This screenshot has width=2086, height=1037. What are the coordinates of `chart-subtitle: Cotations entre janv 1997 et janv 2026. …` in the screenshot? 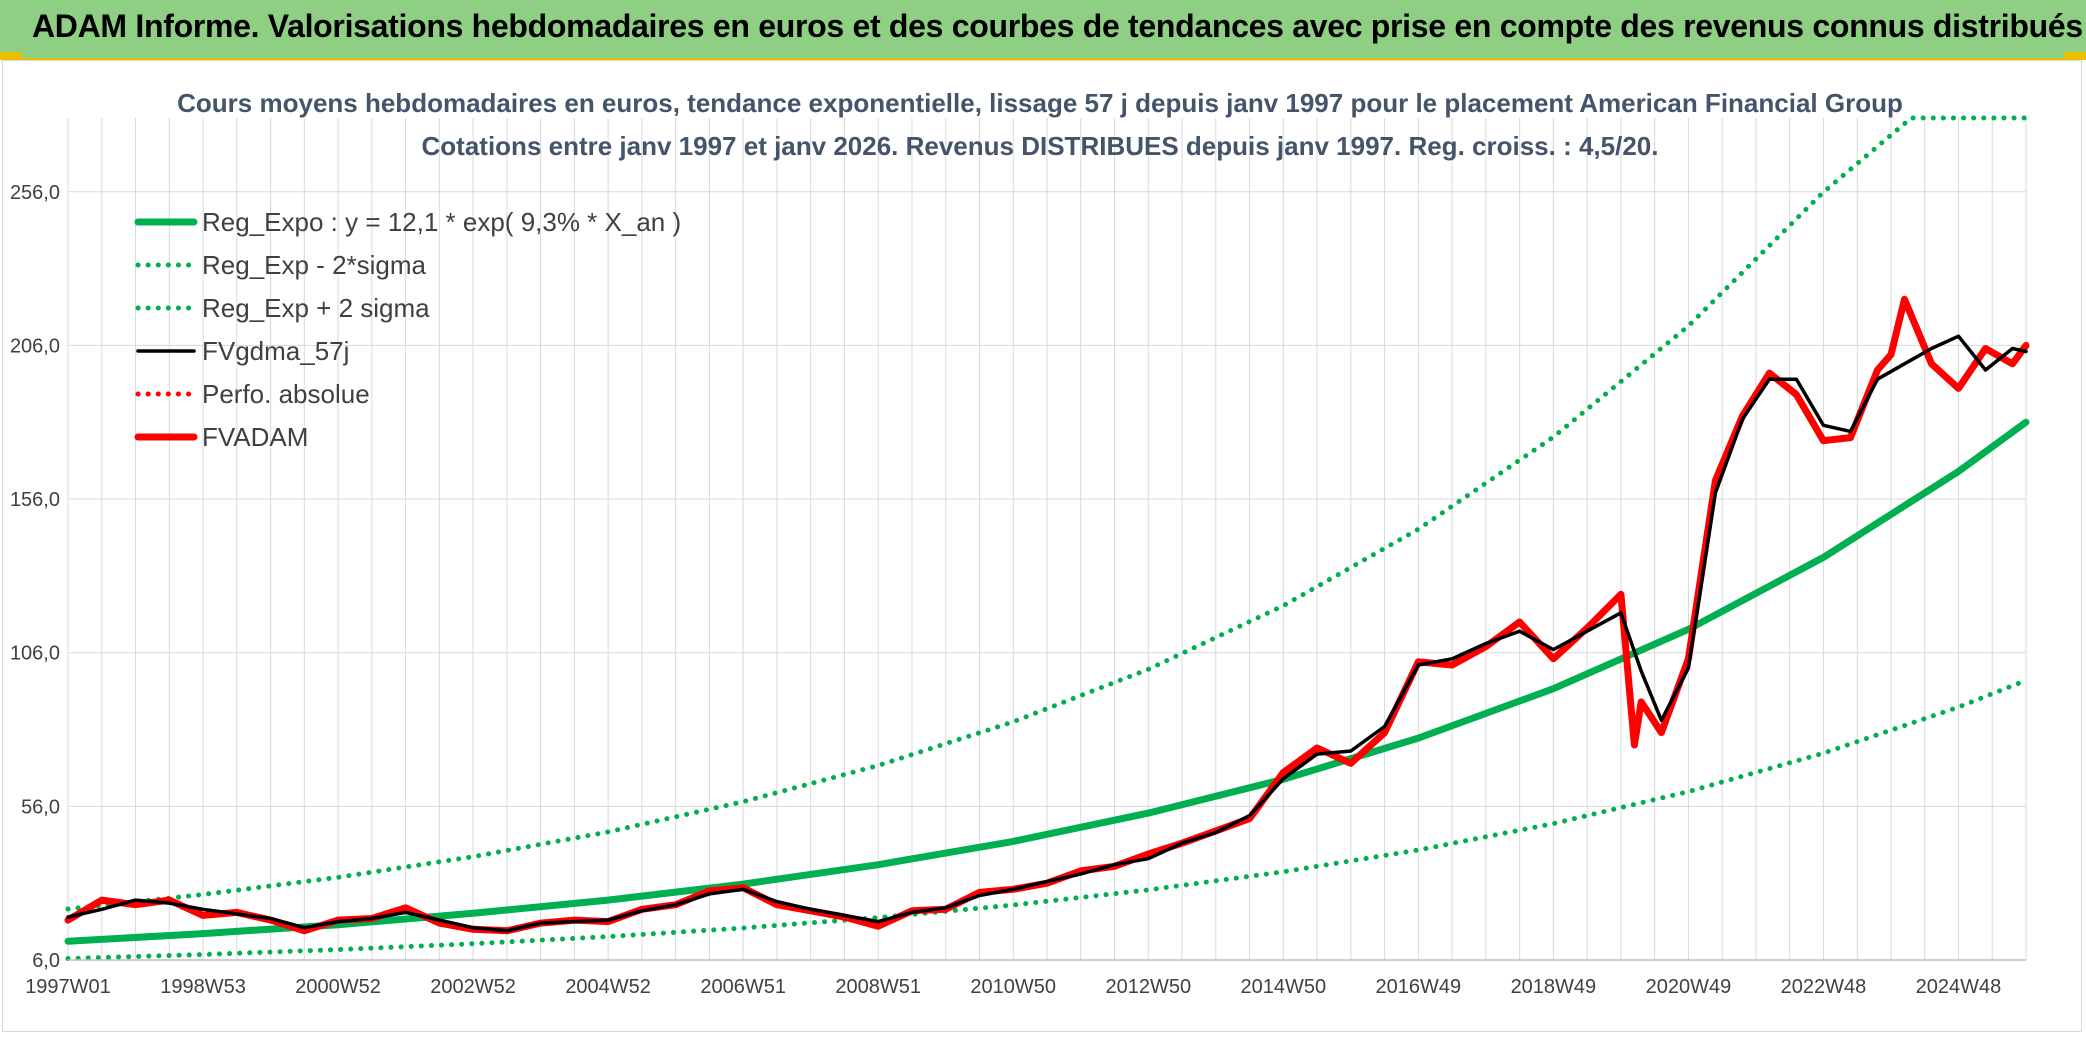 It's located at (1040, 146).